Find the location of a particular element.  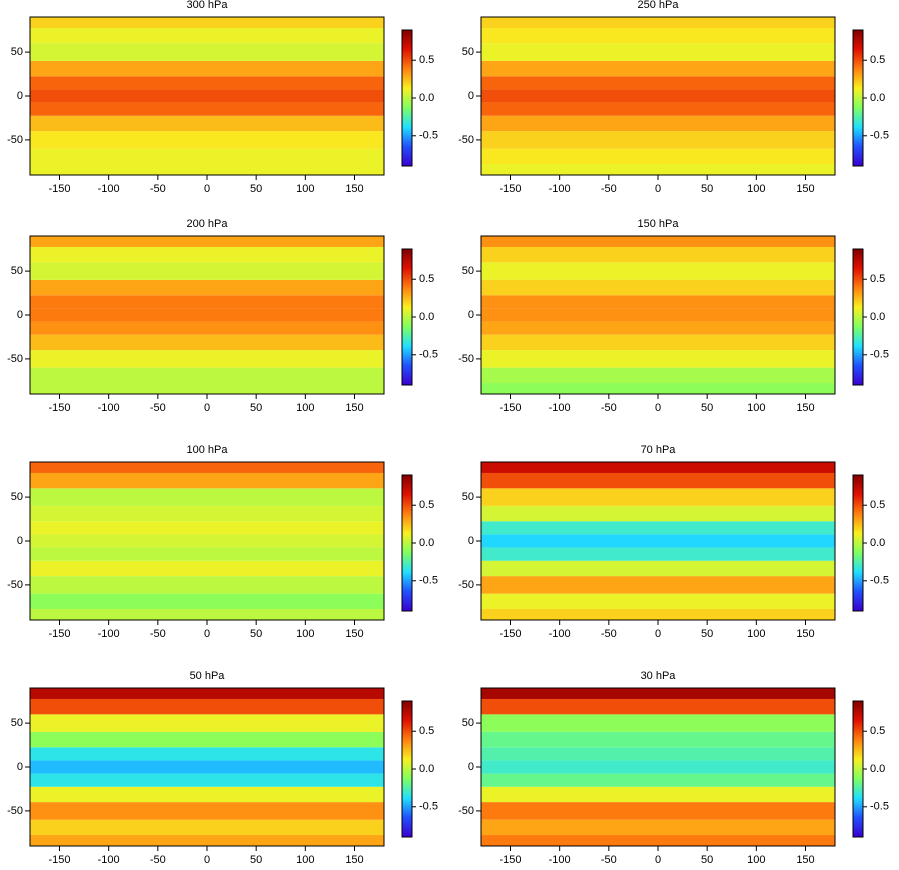

panel-title: 100 hPa is located at coordinates (208, 450).